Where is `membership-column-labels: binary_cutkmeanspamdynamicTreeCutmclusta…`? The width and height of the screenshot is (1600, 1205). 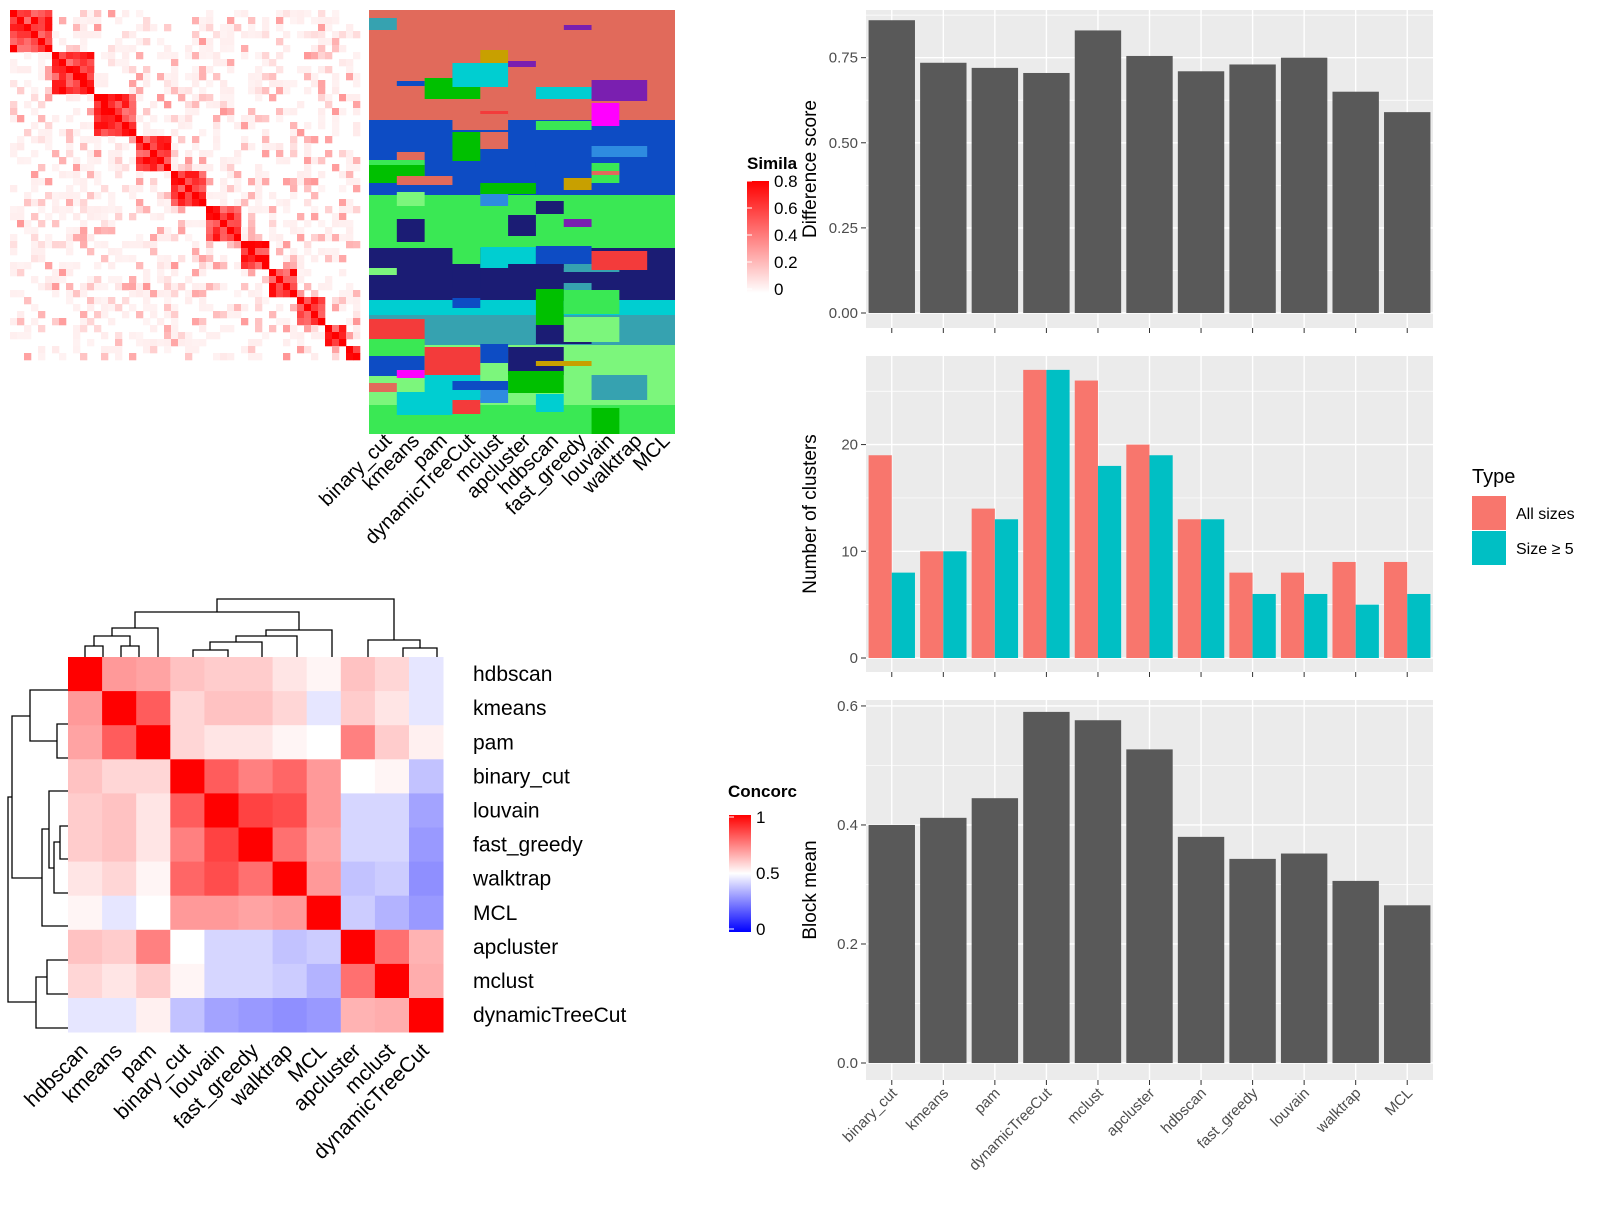 membership-column-labels: binary_cutkmeanspamdynamicTreeCutmclusta… is located at coordinates (494, 489).